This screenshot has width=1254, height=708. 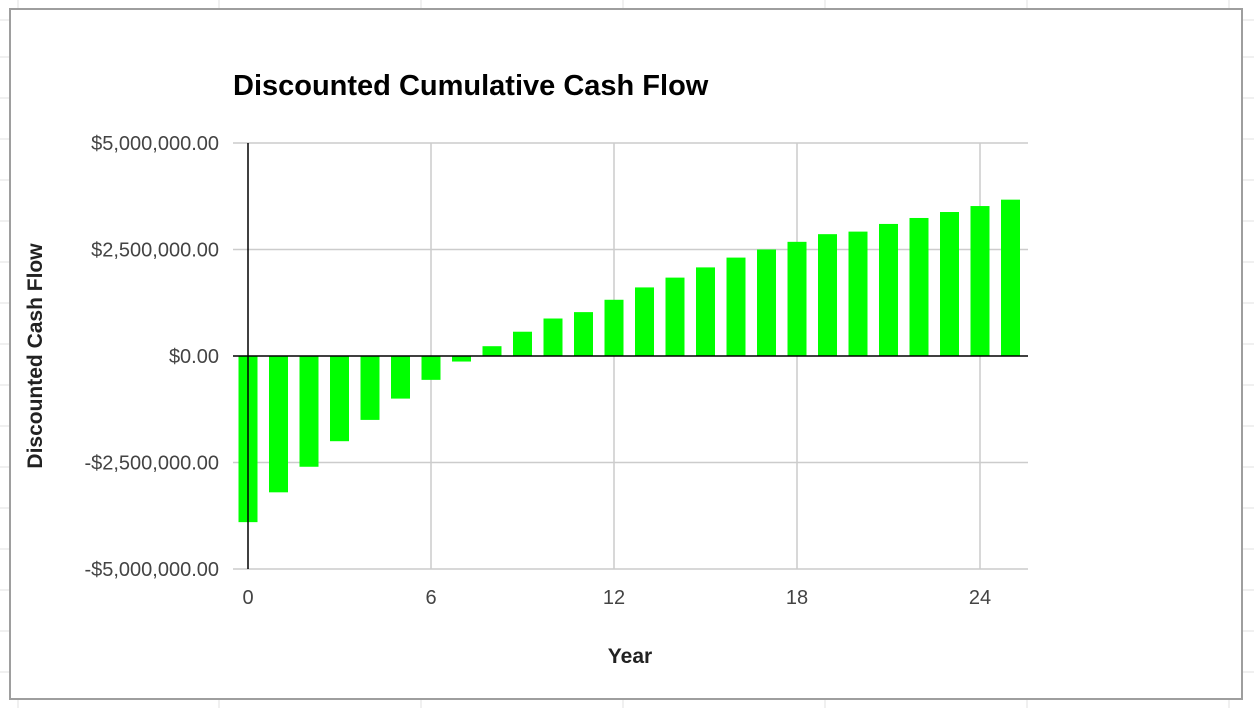 What do you see at coordinates (630, 656) in the screenshot?
I see `x-axis-title: Year` at bounding box center [630, 656].